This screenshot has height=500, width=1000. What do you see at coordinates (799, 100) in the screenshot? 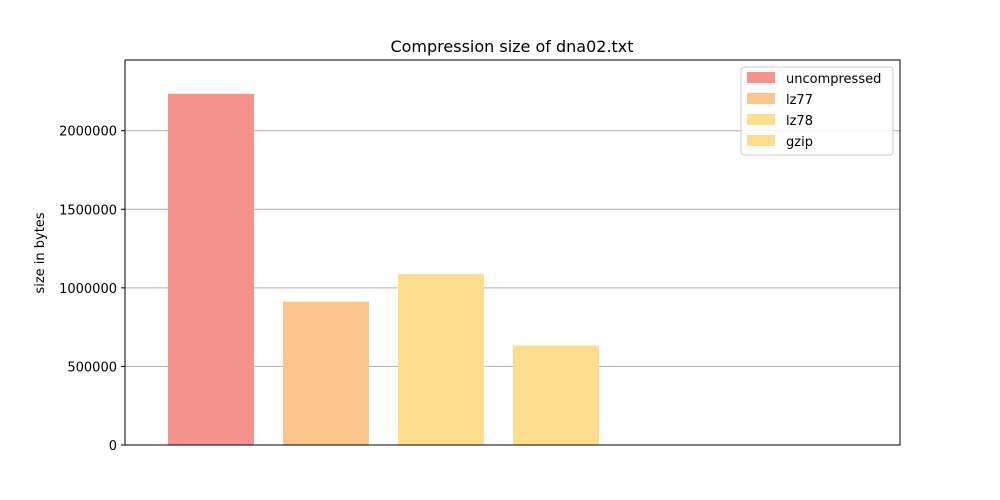
I see `legend-label-lz77: lz77` at bounding box center [799, 100].